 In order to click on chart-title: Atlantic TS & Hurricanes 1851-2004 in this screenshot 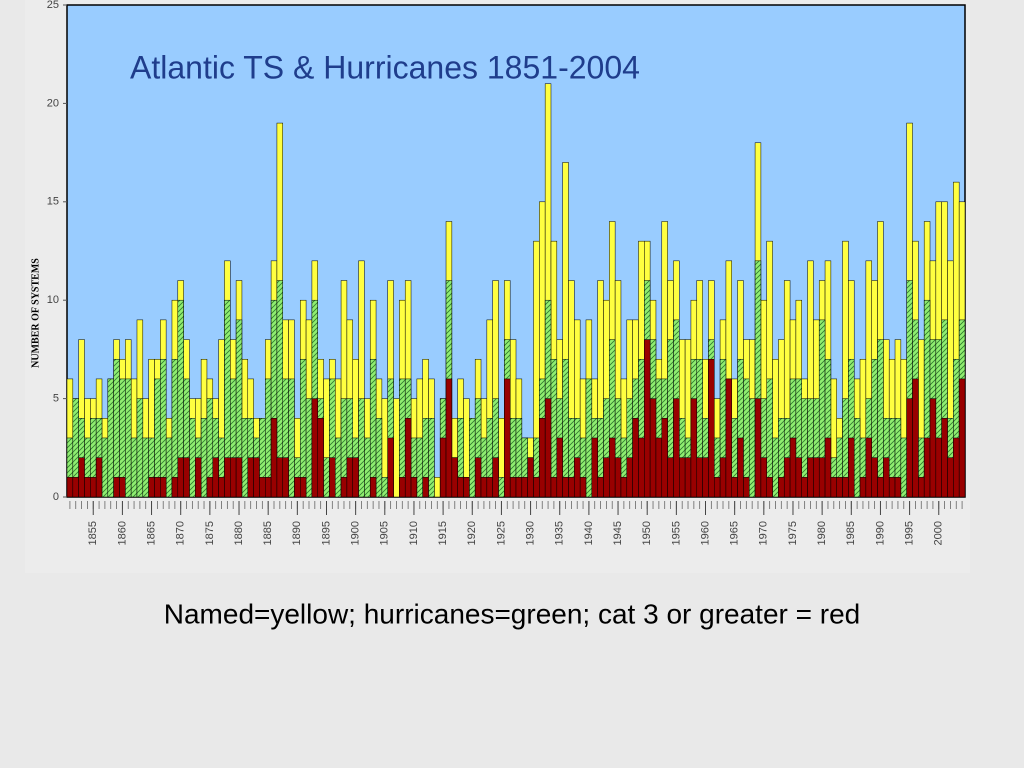, I will do `click(385, 67)`.